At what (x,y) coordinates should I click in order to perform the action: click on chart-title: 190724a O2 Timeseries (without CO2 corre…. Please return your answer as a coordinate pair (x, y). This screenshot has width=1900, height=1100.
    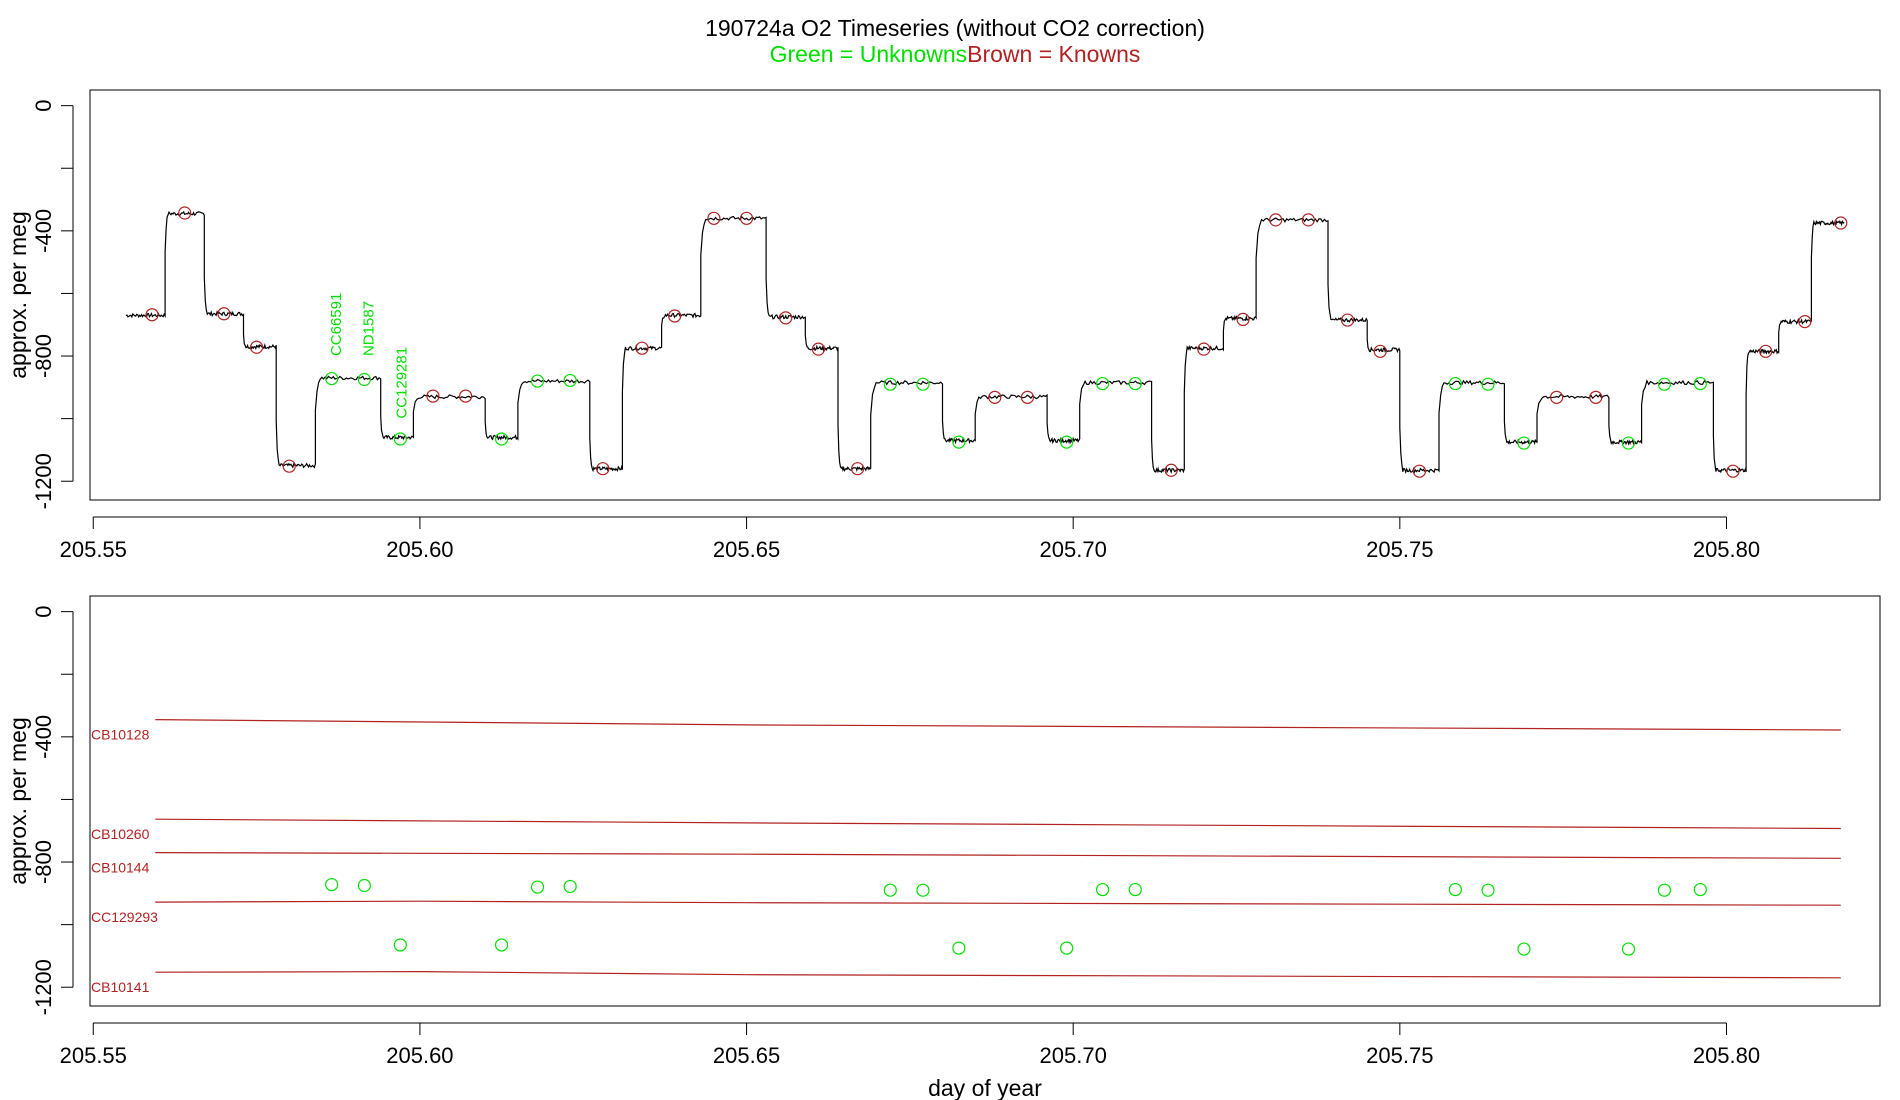
    Looking at the image, I should click on (955, 28).